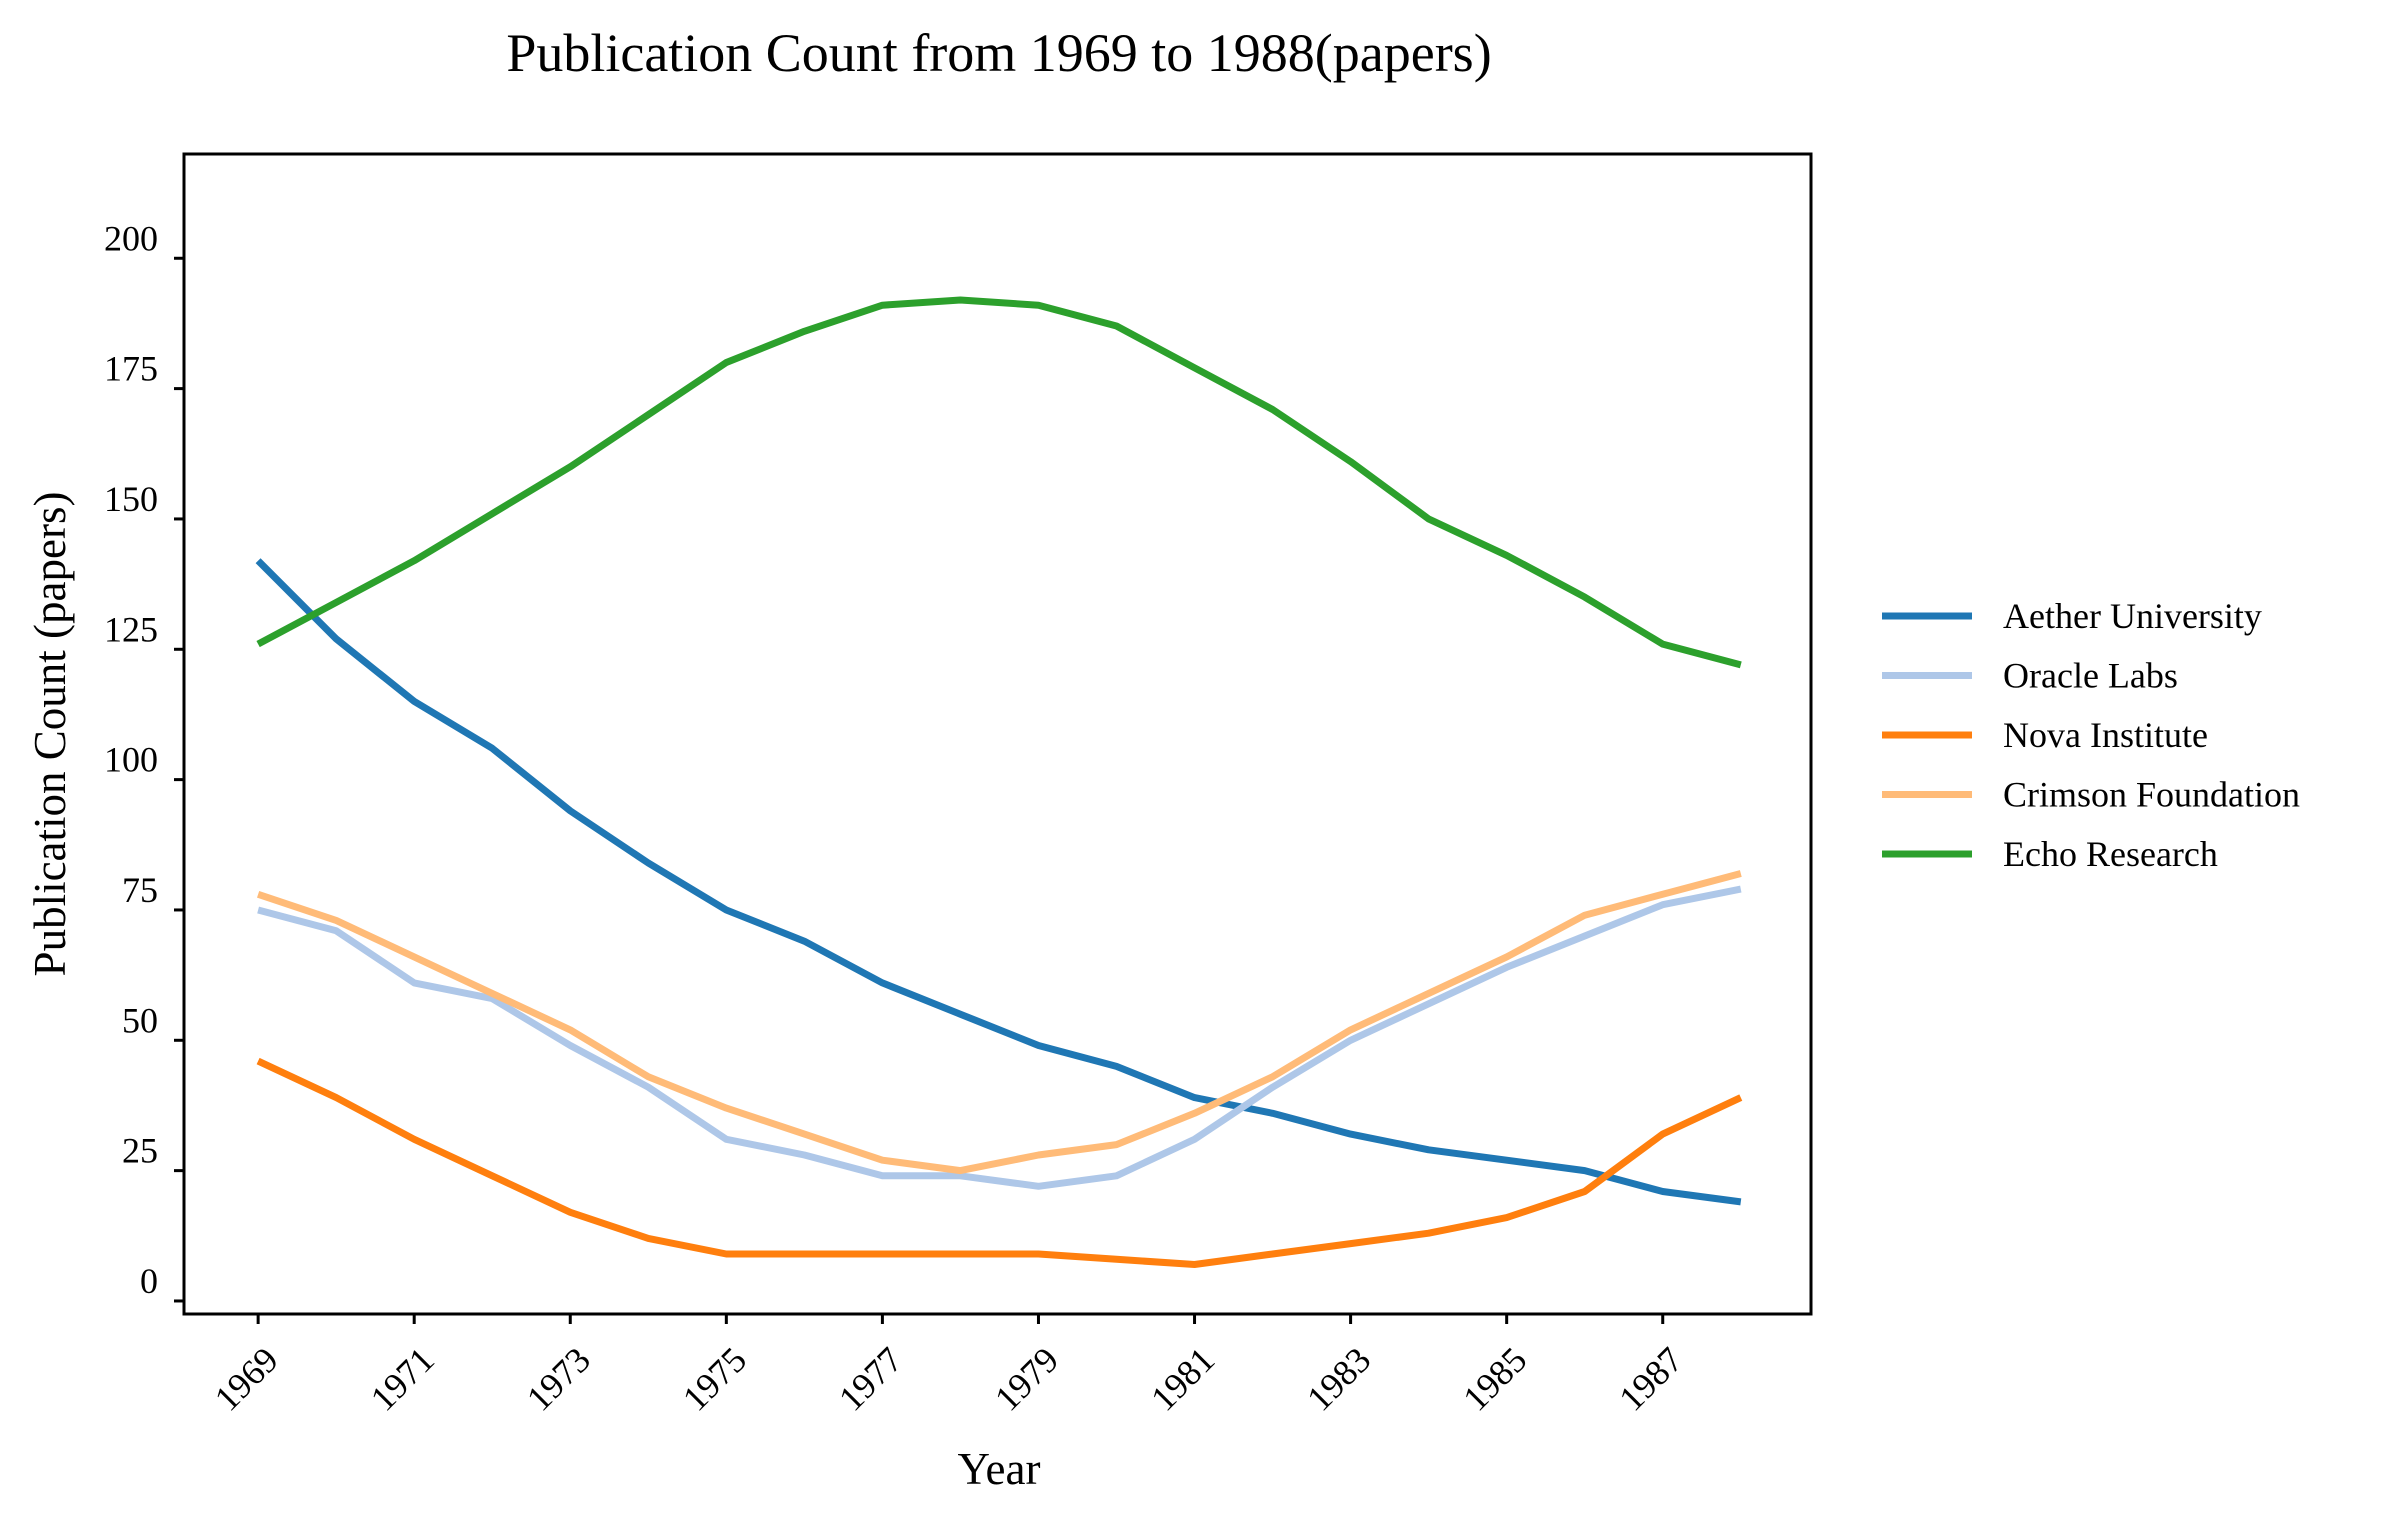 The image size is (2381, 1522). Describe the element at coordinates (999, 1037) in the screenshot. I see `series-line-oracle-labs` at that location.